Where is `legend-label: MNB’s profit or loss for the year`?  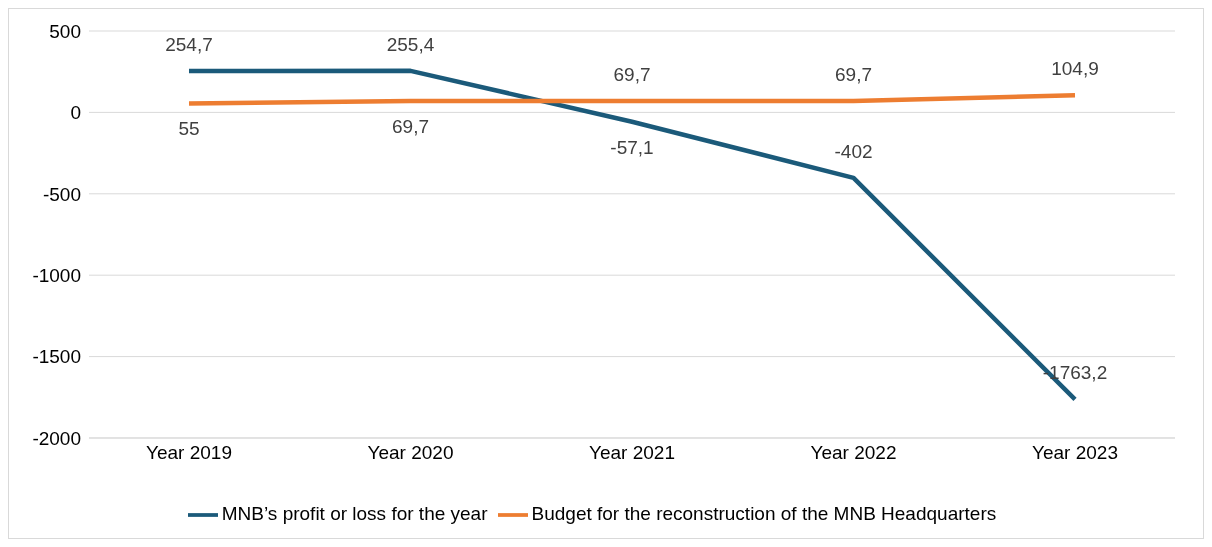
legend-label: MNB’s profit or loss for the year is located at coordinates (354, 514).